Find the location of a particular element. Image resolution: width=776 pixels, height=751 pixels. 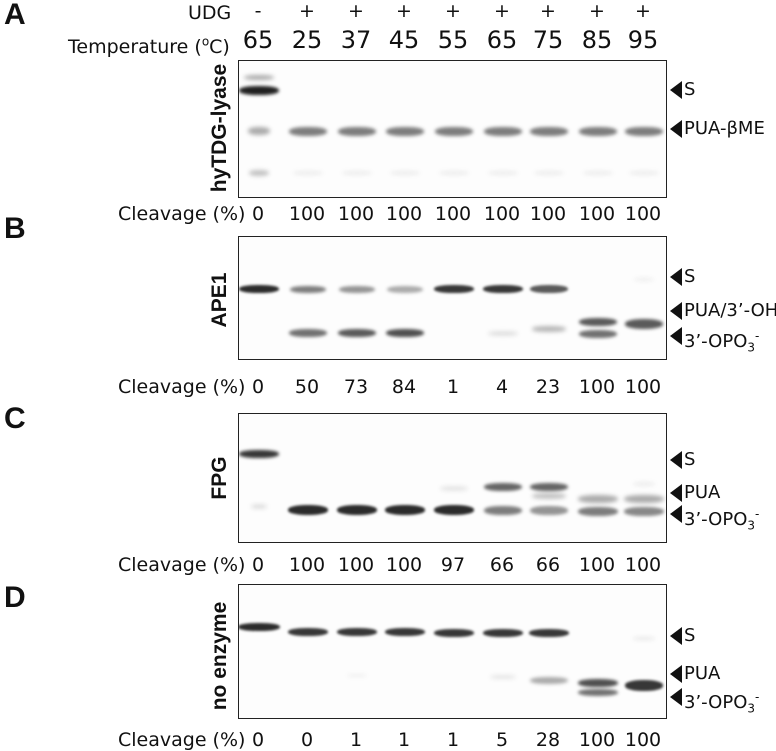

label-hytdg-lyase: hyTDG-lyase is located at coordinates (219, 128).